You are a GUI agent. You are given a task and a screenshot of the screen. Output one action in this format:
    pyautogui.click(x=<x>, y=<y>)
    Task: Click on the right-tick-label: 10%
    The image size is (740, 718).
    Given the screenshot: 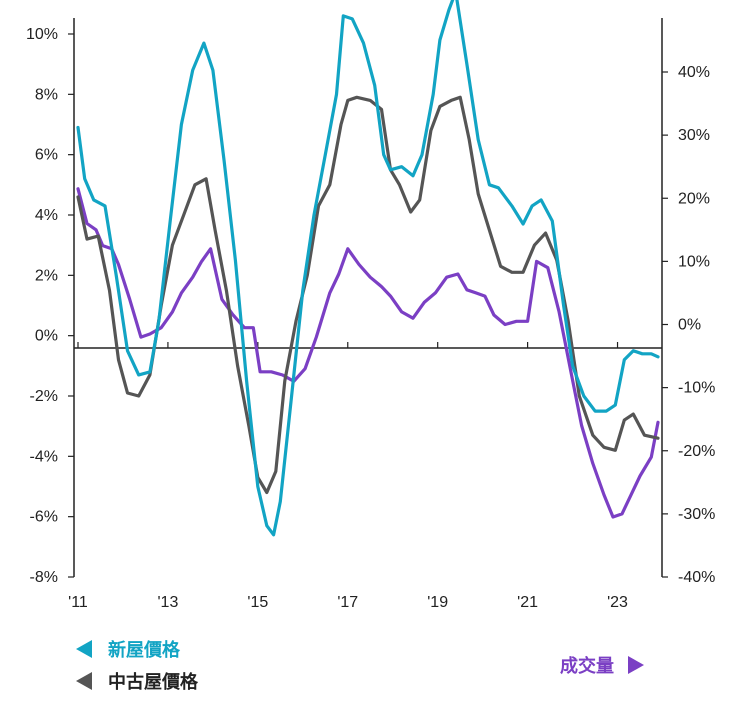 What is the action you would take?
    pyautogui.click(x=694, y=261)
    